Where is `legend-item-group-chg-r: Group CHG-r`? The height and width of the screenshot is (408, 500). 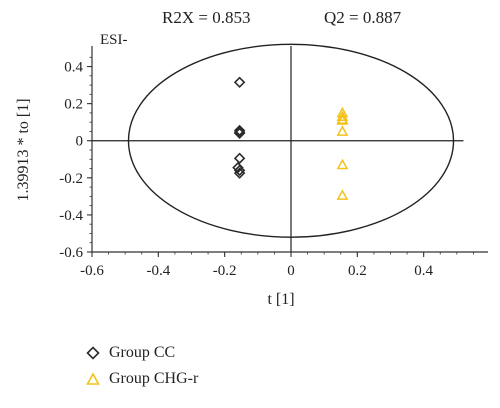
legend-item-group-chg-r: Group CHG-r is located at coordinates (142, 379).